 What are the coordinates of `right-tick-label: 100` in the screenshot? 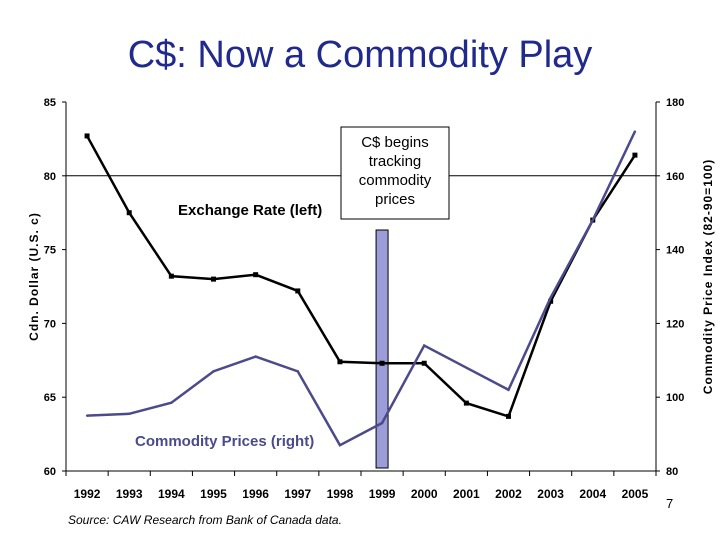 It's located at (675, 398).